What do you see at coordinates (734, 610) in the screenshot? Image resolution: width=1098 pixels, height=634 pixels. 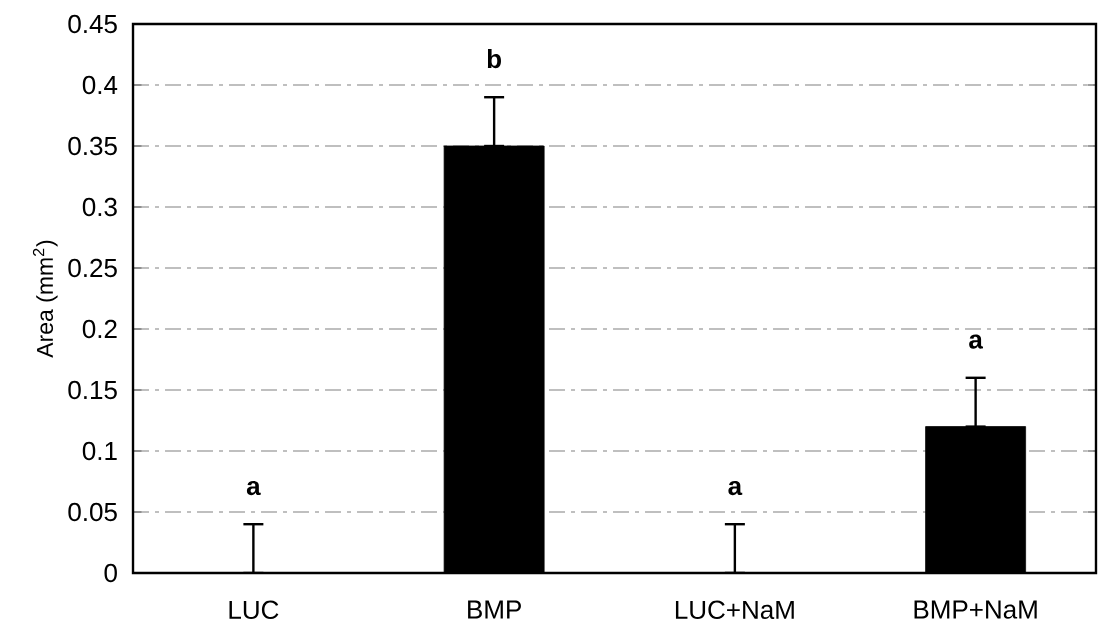 I see `x-tick-label: LUC+NaM` at bounding box center [734, 610].